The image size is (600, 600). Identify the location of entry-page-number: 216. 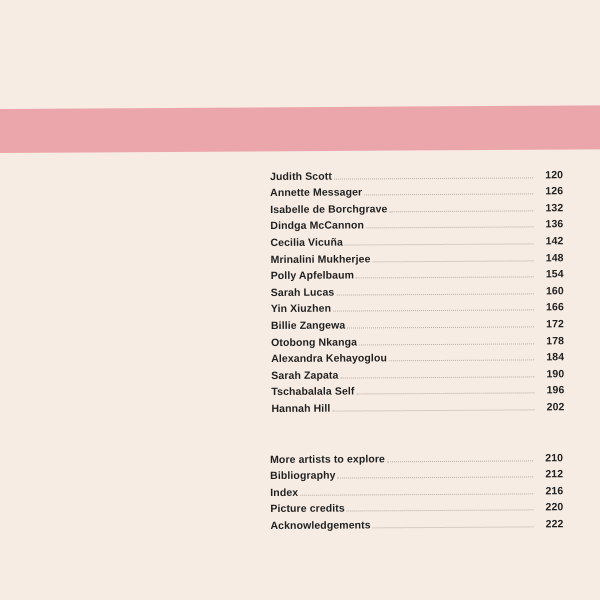
(554, 491).